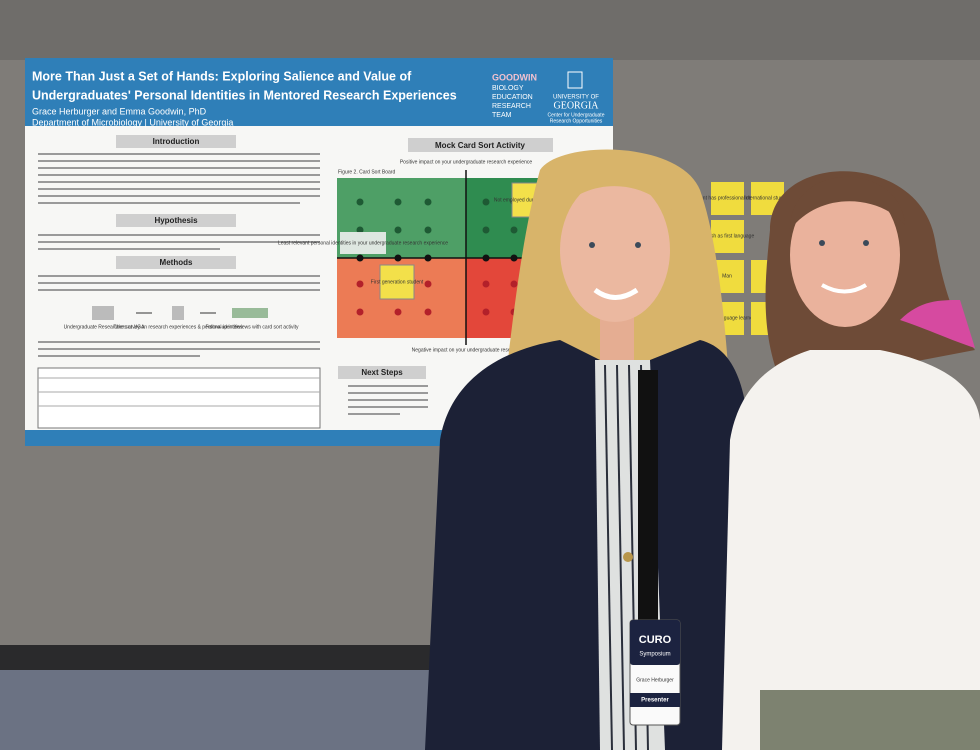 This screenshot has height=750, width=980. What do you see at coordinates (870, 720) in the screenshot?
I see `trousers` at bounding box center [870, 720].